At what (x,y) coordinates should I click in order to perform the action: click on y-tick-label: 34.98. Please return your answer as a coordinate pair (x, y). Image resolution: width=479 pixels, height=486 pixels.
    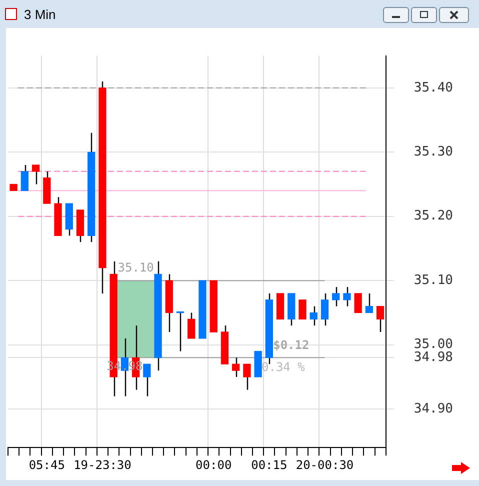
    Looking at the image, I should click on (434, 358).